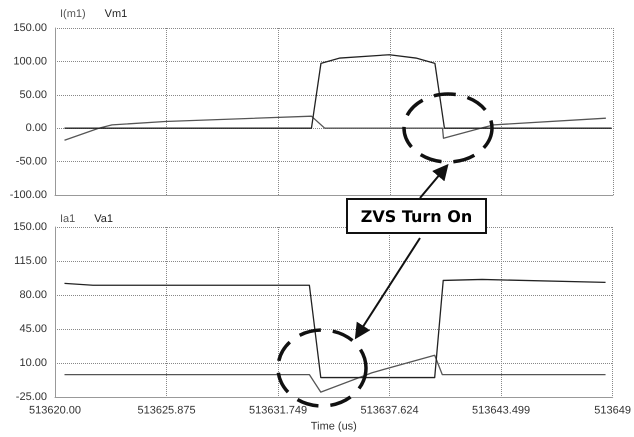 This screenshot has height=437, width=634. What do you see at coordinates (416, 216) in the screenshot?
I see `text: ZVS Turn On` at bounding box center [416, 216].